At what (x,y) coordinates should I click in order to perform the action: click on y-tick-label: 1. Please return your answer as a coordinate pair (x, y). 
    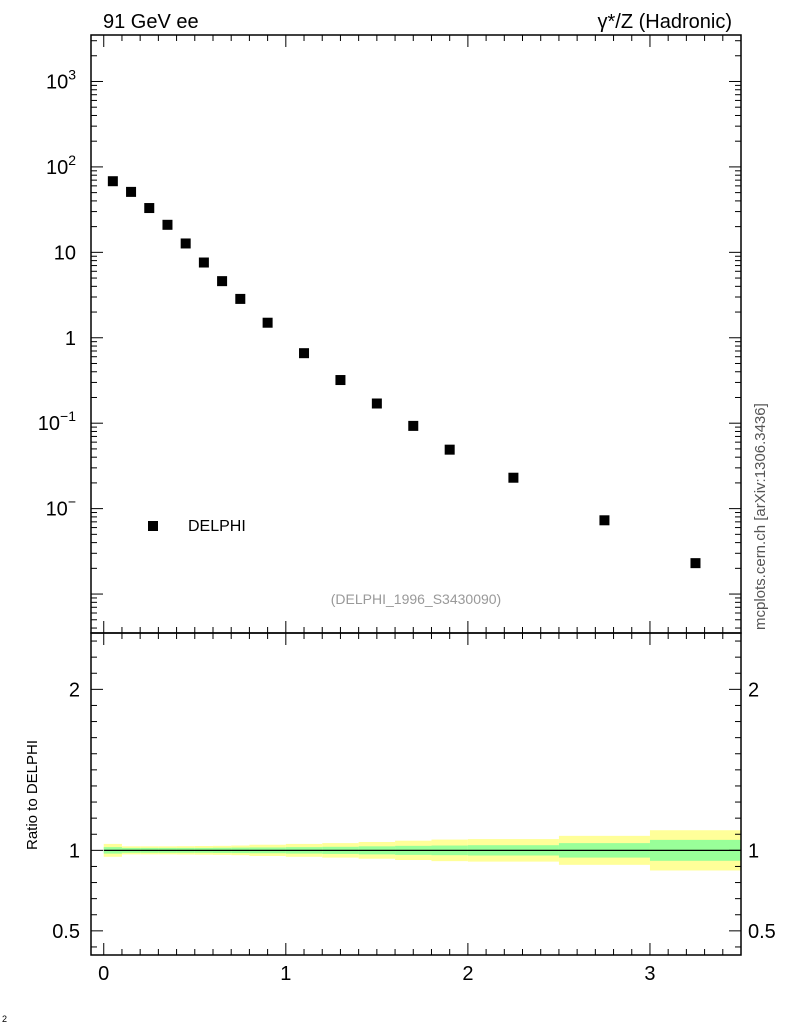
    Looking at the image, I should click on (70, 339).